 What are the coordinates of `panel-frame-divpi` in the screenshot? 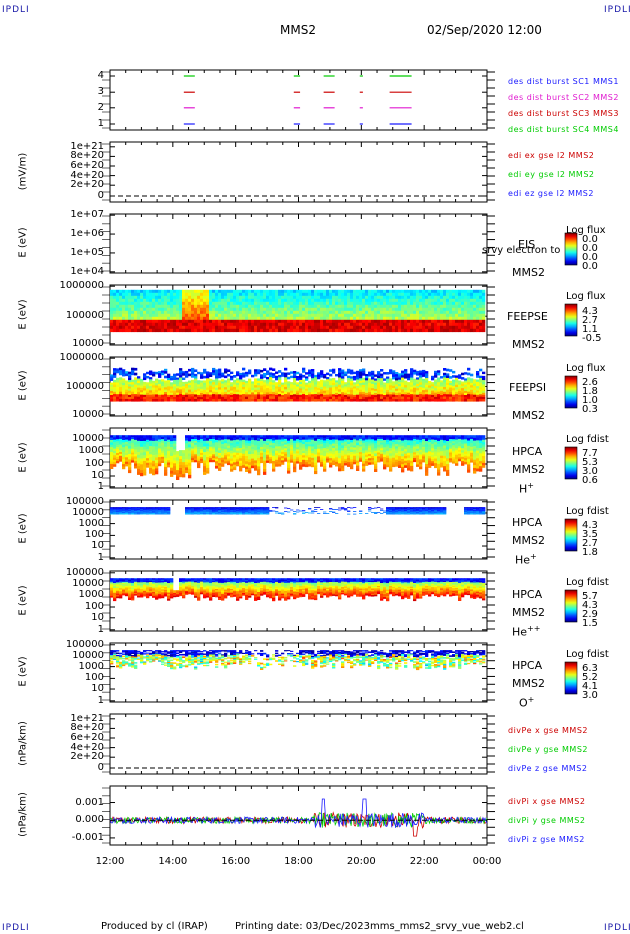 It's located at (298, 815).